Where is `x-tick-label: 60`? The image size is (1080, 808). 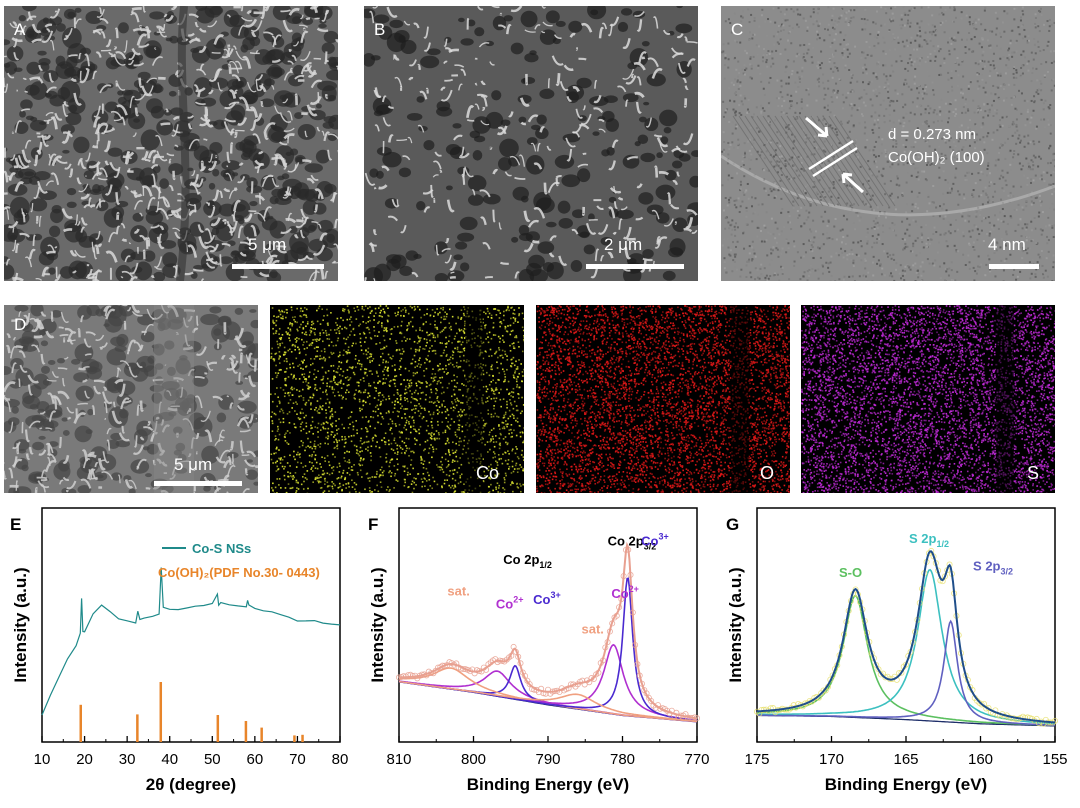 x-tick-label: 60 is located at coordinates (255, 759).